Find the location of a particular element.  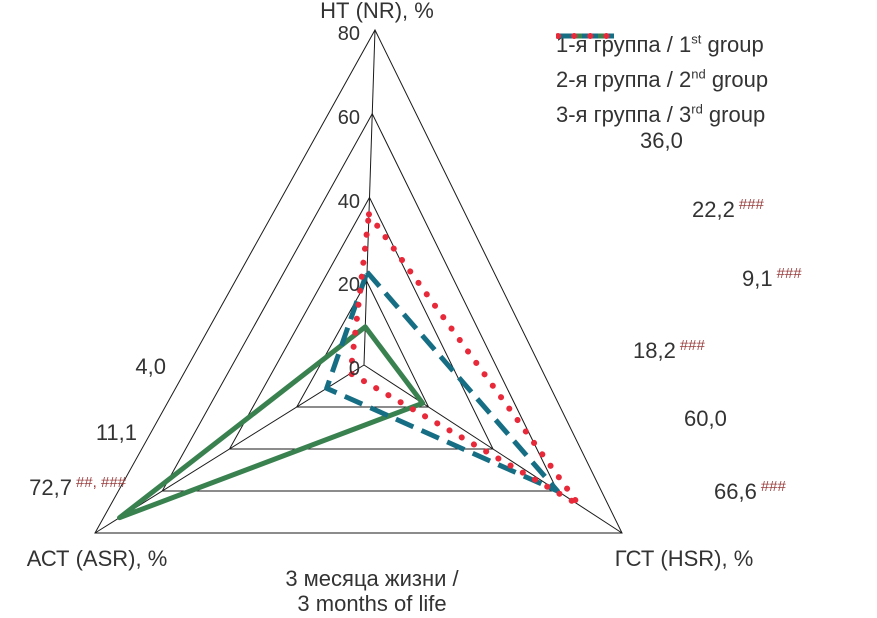

value-label-nt-group1: 9,1 ### is located at coordinates (772, 278).